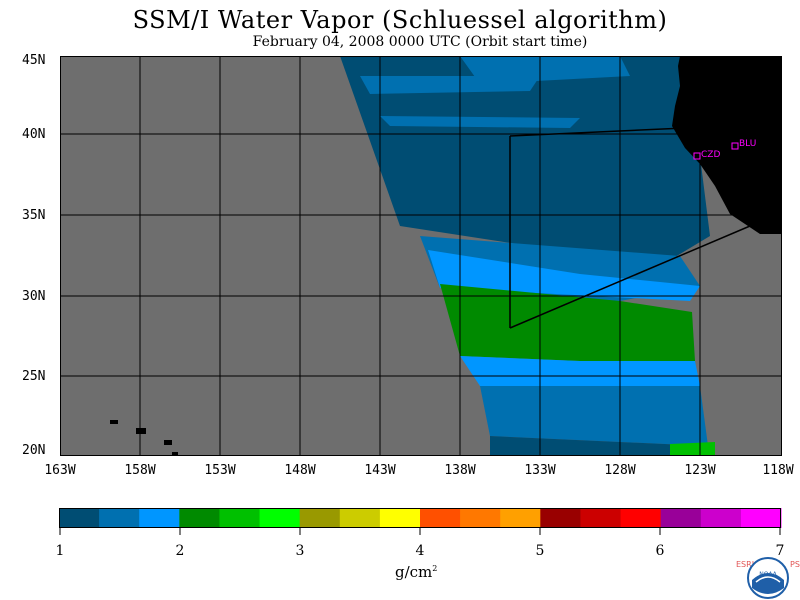  Describe the element at coordinates (594, 416) in the screenshot. I see `swath-band-blue-south` at that location.